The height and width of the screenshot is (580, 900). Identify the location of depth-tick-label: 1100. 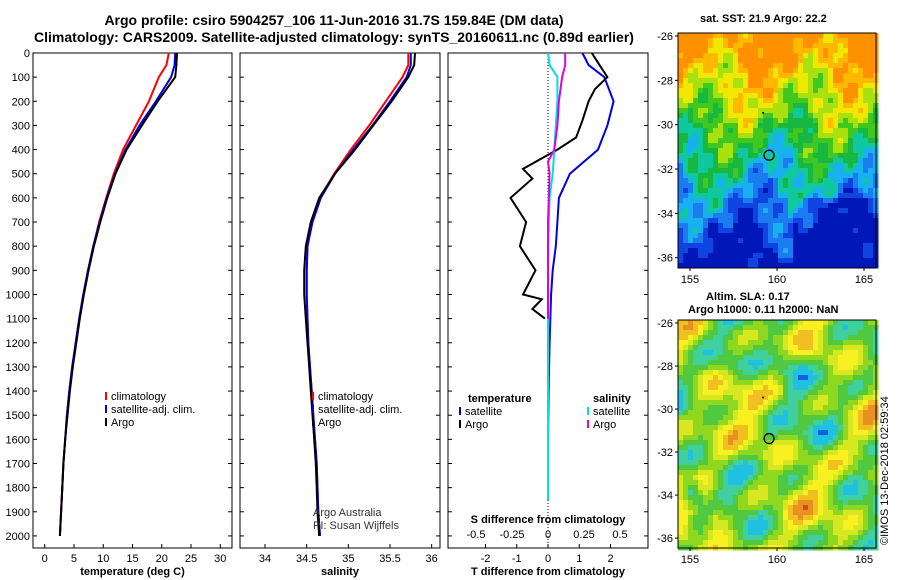
(18, 320).